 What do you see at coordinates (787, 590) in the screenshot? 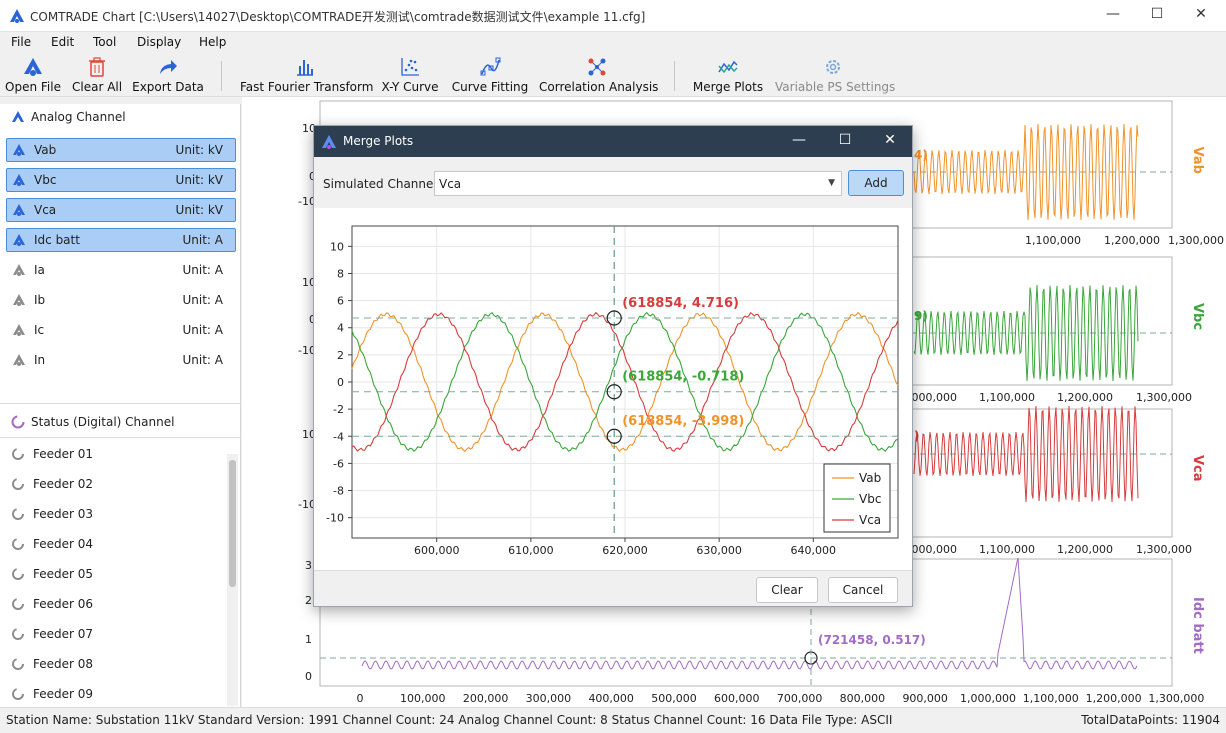
I see `clear-button: Clear` at bounding box center [787, 590].